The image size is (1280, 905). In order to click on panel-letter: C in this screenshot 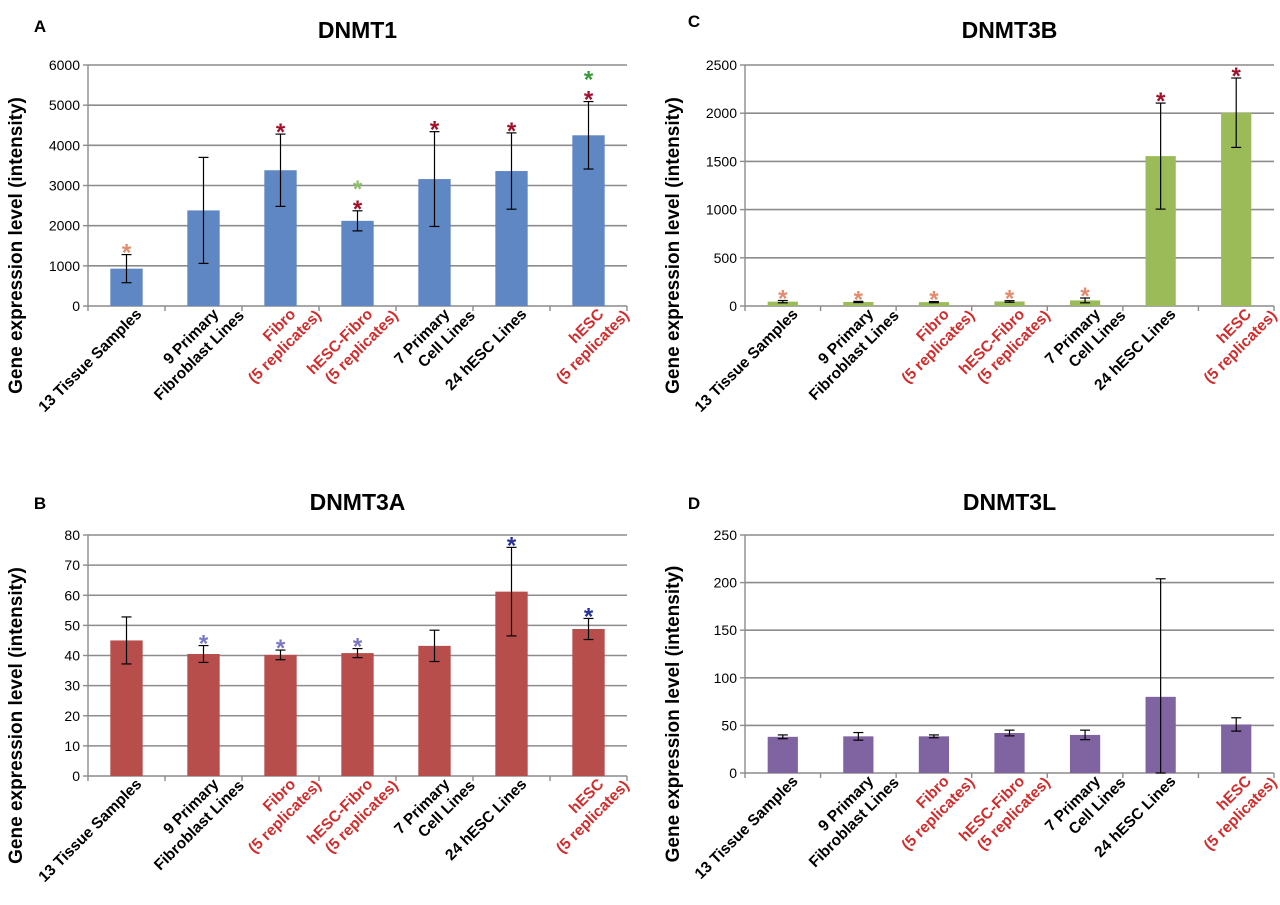, I will do `click(694, 21)`.